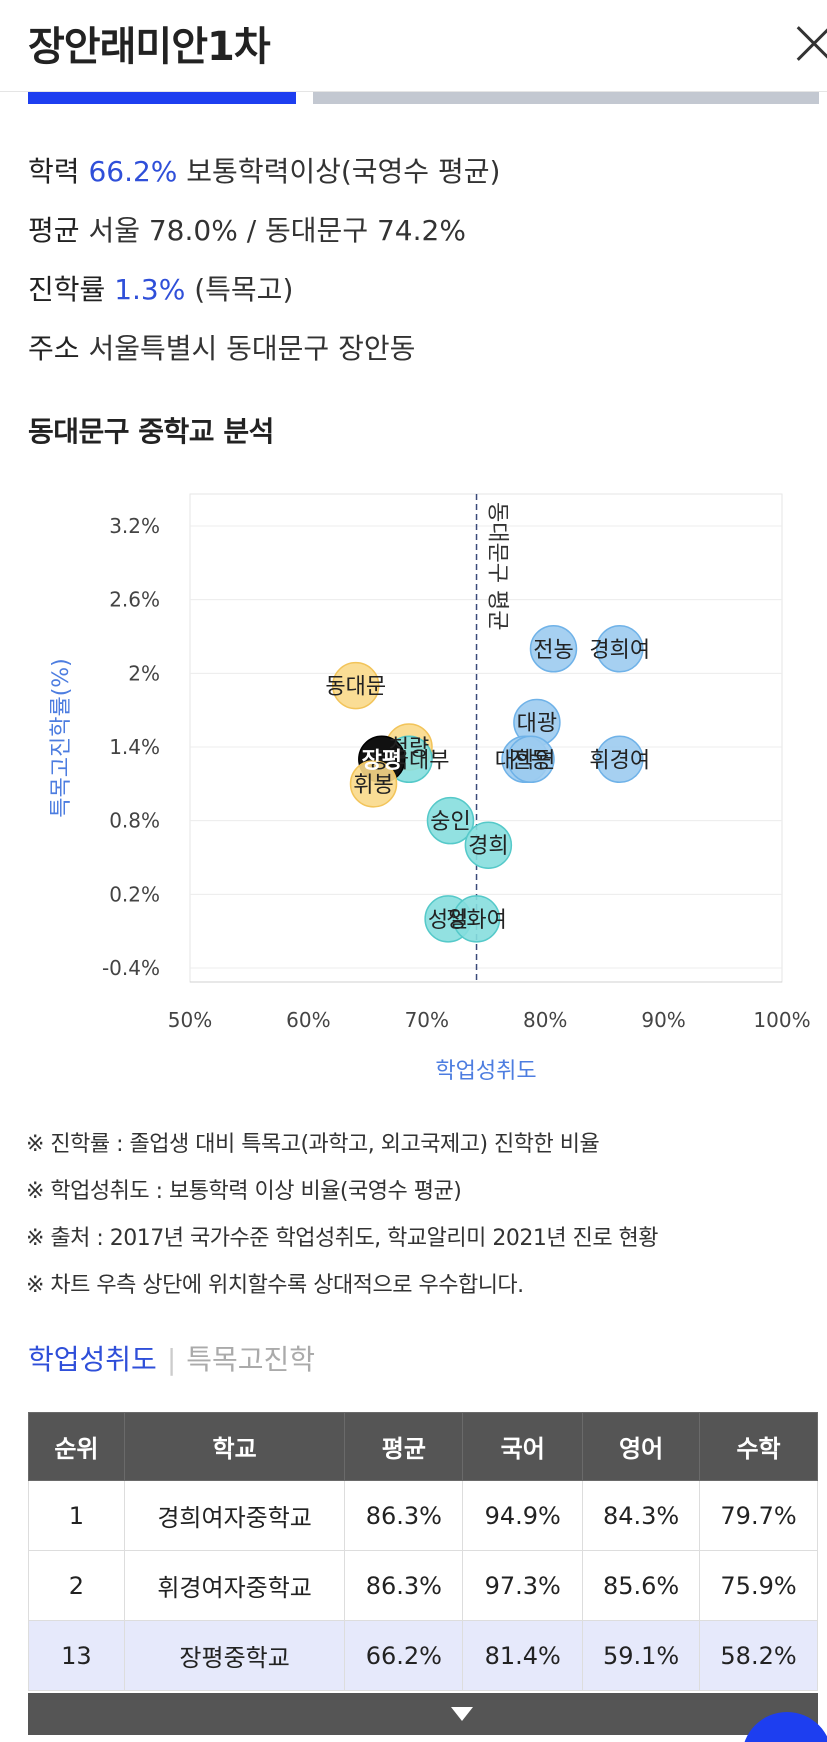  I want to click on progress-tab-inactive, so click(566, 98).